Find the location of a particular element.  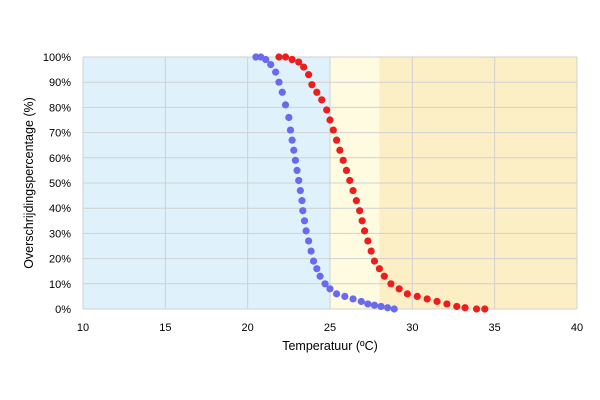

y-tick-label: 10% is located at coordinates (60, 285).